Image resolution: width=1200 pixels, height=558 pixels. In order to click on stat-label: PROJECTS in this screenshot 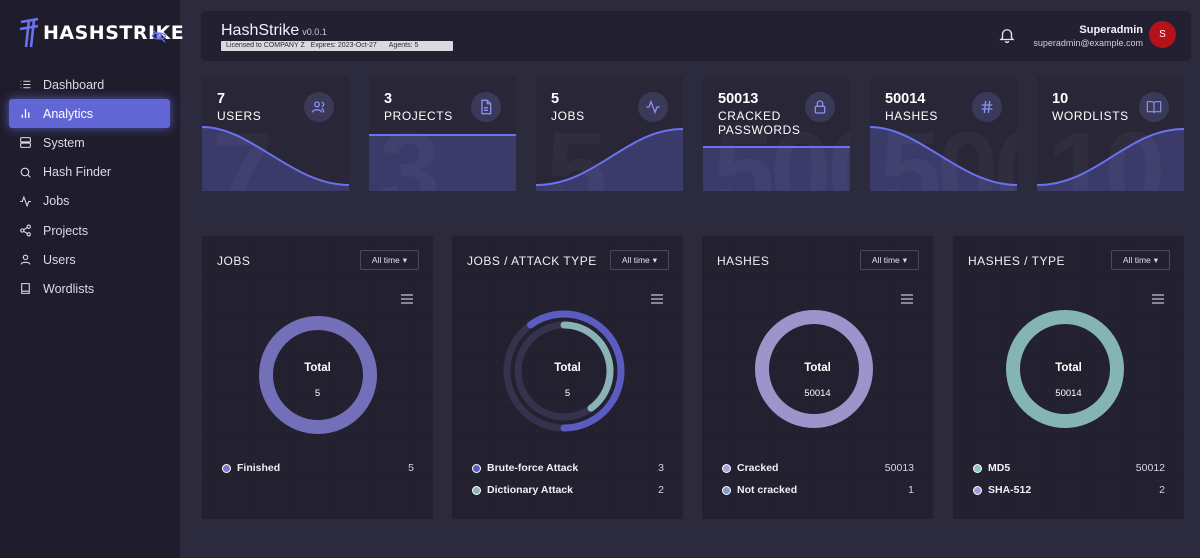, I will do `click(418, 116)`.